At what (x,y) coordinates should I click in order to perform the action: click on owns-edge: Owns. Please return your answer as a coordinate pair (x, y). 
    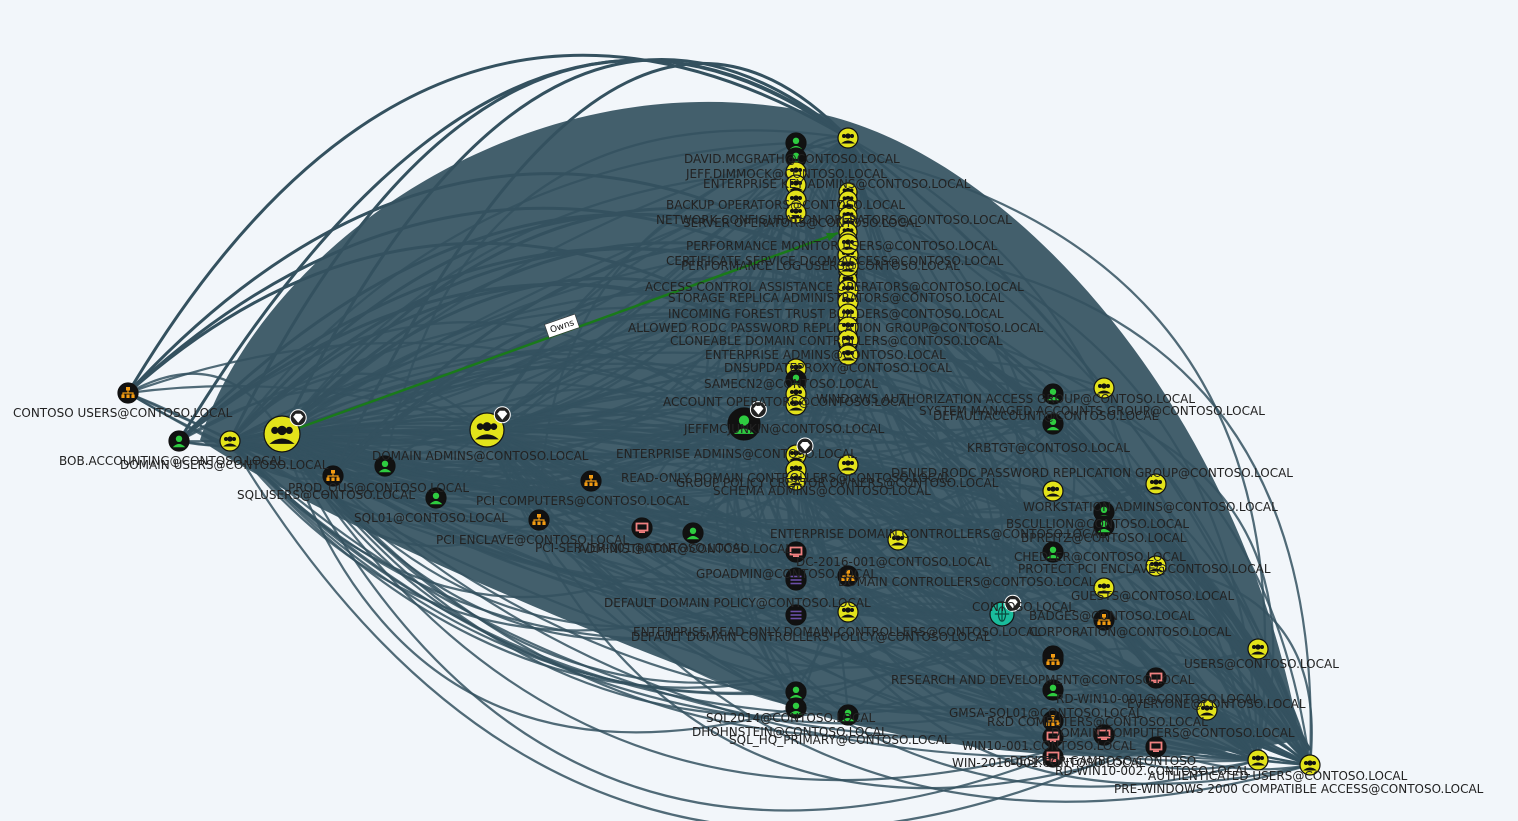
    Looking at the image, I should click on (560, 333).